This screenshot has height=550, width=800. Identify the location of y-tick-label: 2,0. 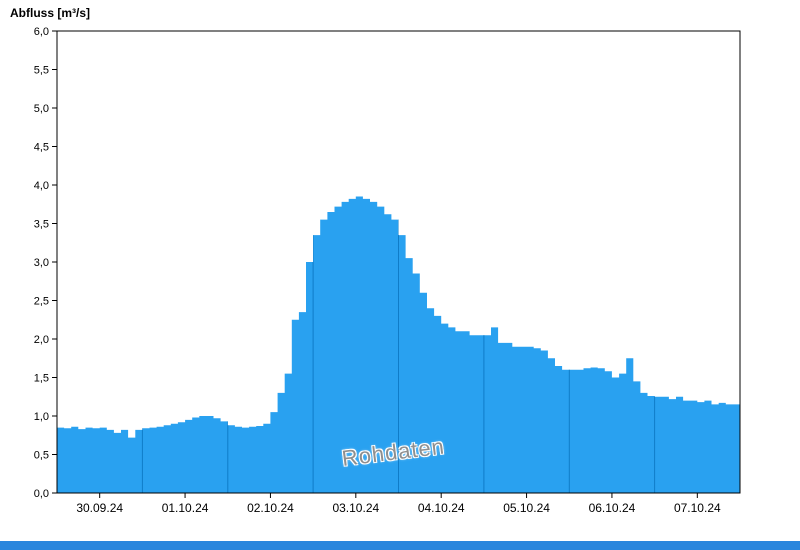
(41, 340).